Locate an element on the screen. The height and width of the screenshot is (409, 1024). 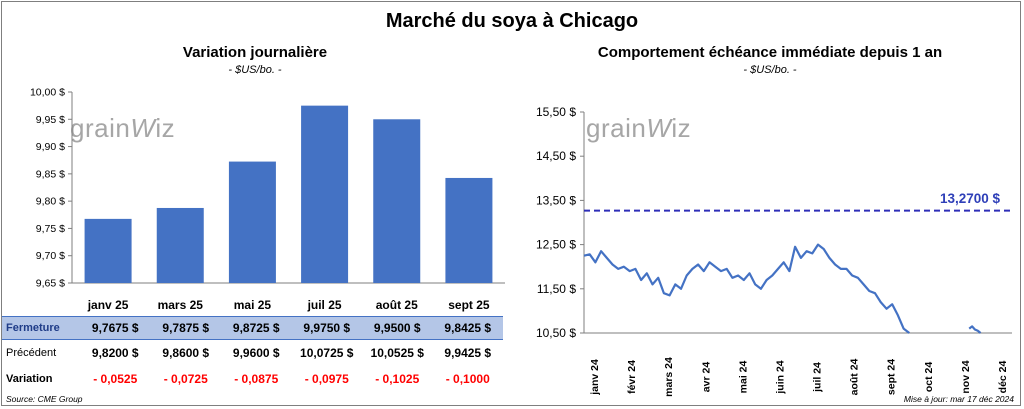
y-tick-label: 12,50 $ is located at coordinates (556, 245).